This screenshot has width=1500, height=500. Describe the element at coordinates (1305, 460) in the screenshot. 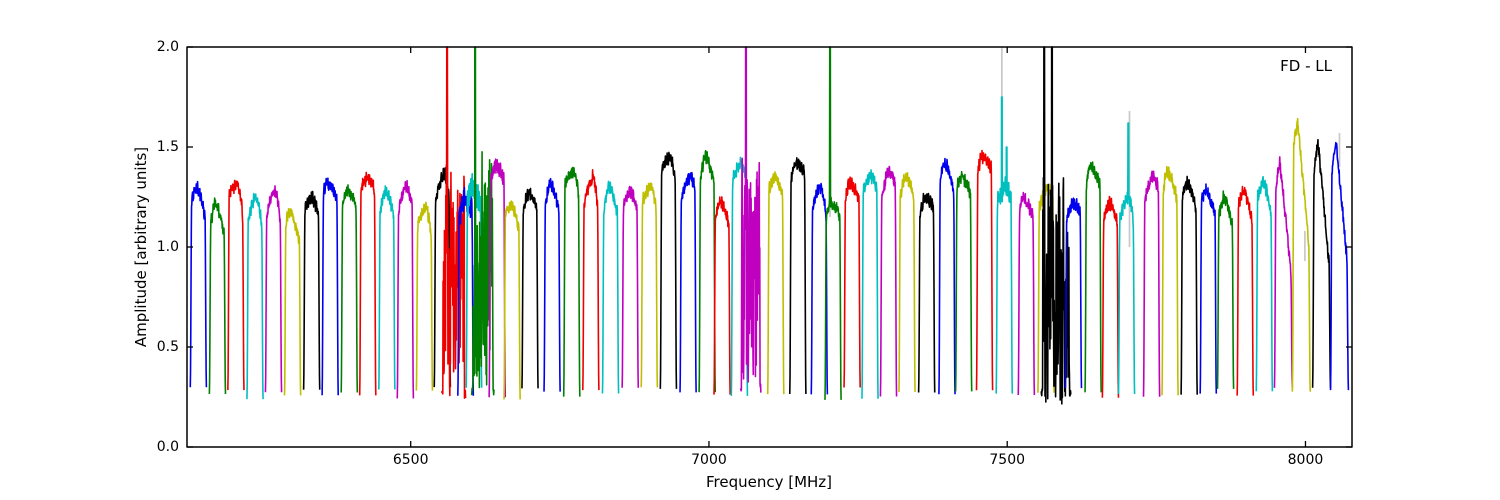

I see `x-tick-label-3: 8000` at that location.